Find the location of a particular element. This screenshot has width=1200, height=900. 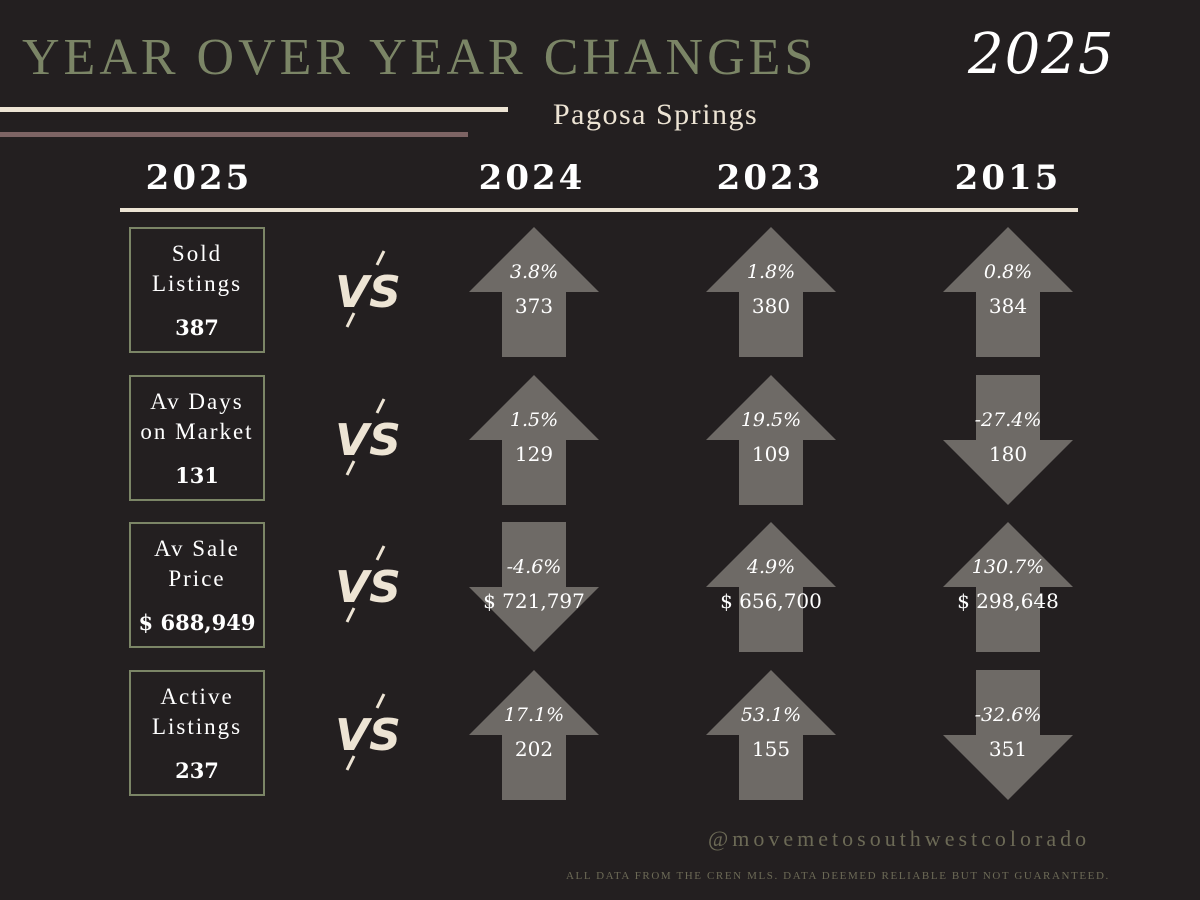

percent-change: 1.8% is located at coordinates (771, 272).